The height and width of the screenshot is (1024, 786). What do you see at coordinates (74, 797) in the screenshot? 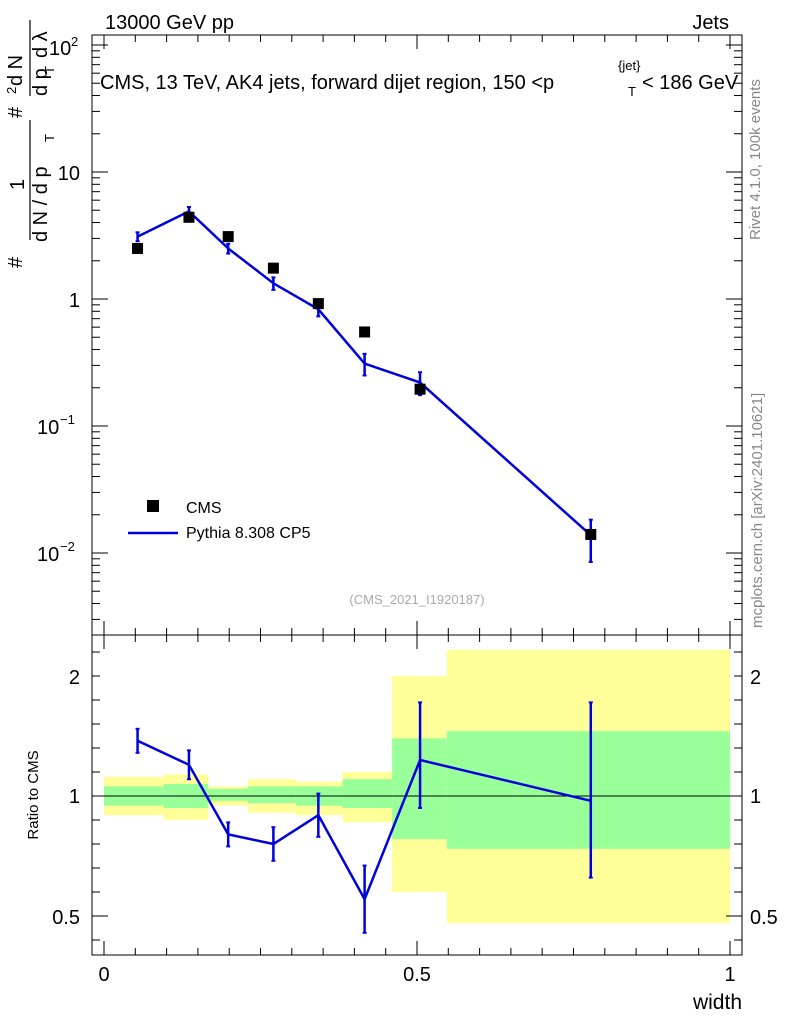
I see `ratio-y-tick-1: 1` at bounding box center [74, 797].